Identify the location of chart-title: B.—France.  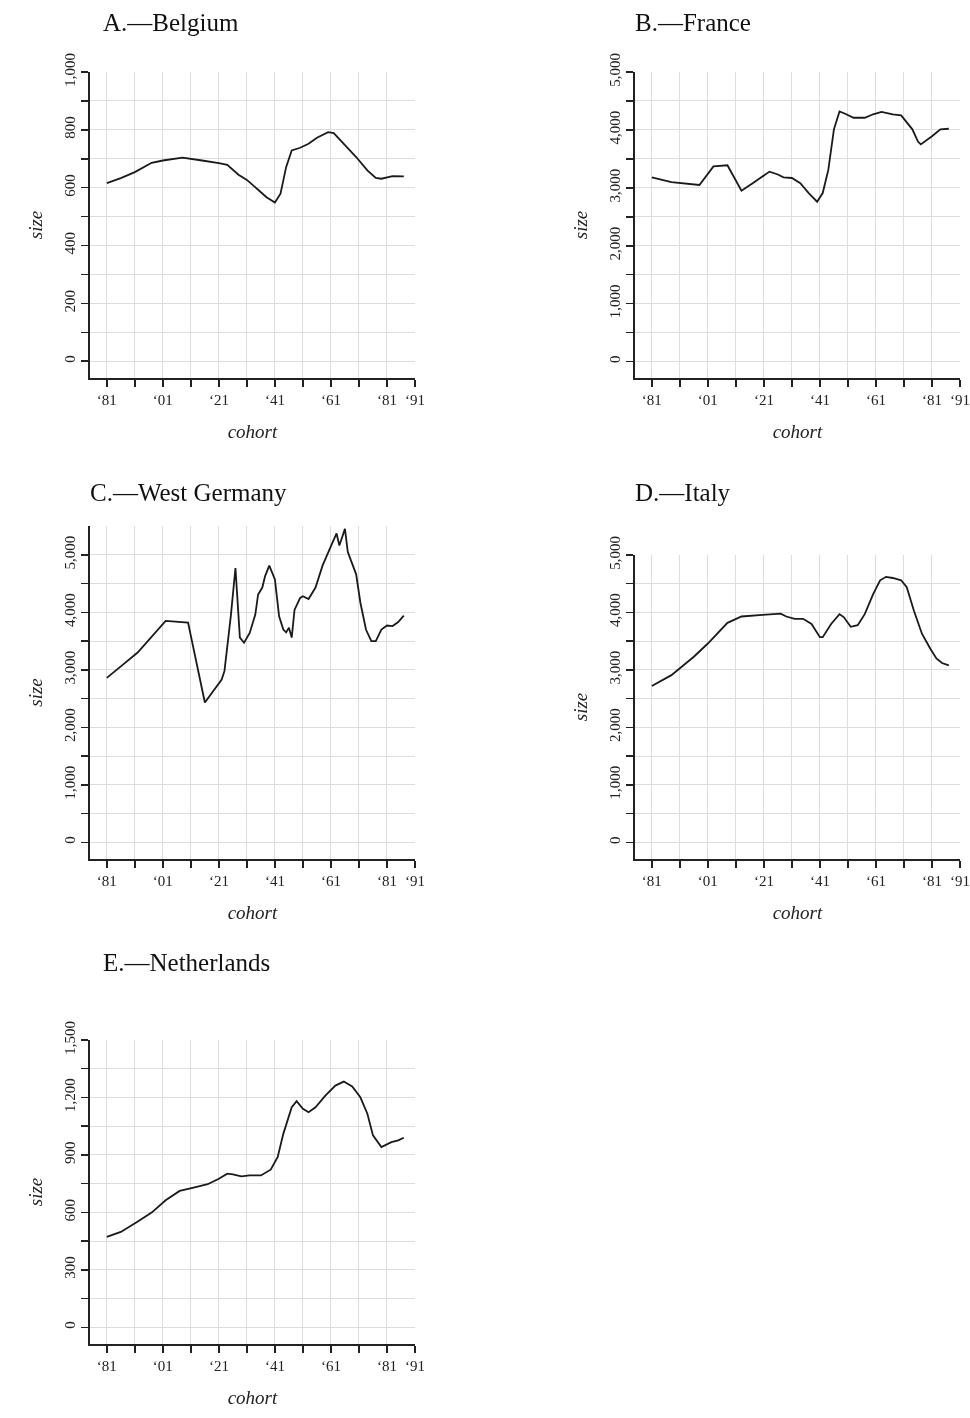
(693, 22).